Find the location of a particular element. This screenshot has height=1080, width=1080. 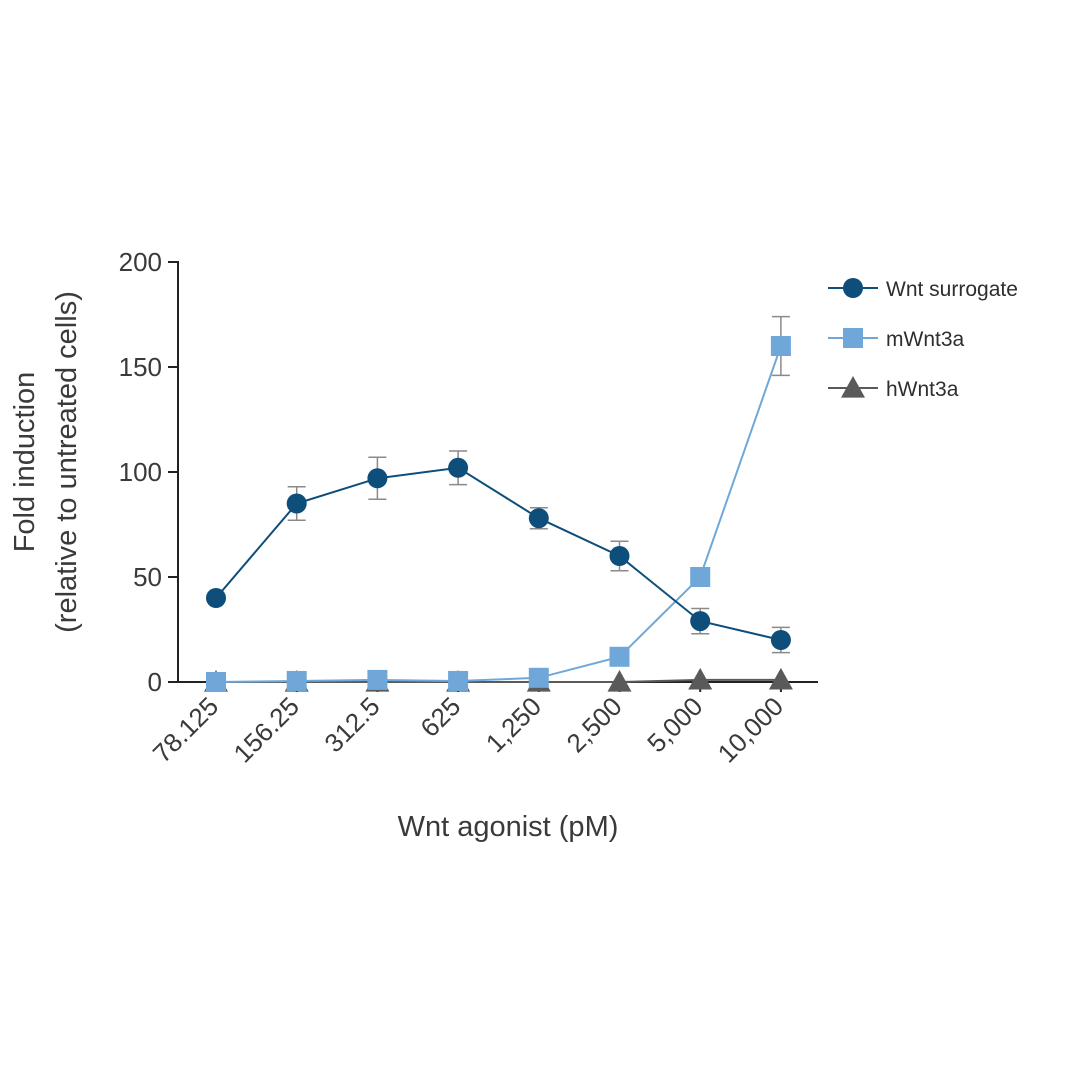

x-tick-label: 10,000 is located at coordinates (750, 729).